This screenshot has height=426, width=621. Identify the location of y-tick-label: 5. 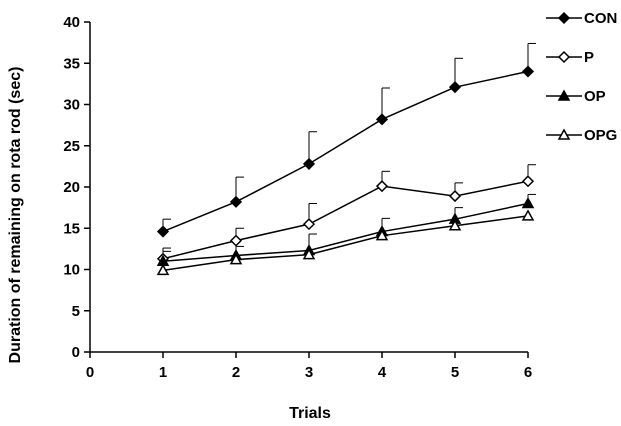
(76, 311).